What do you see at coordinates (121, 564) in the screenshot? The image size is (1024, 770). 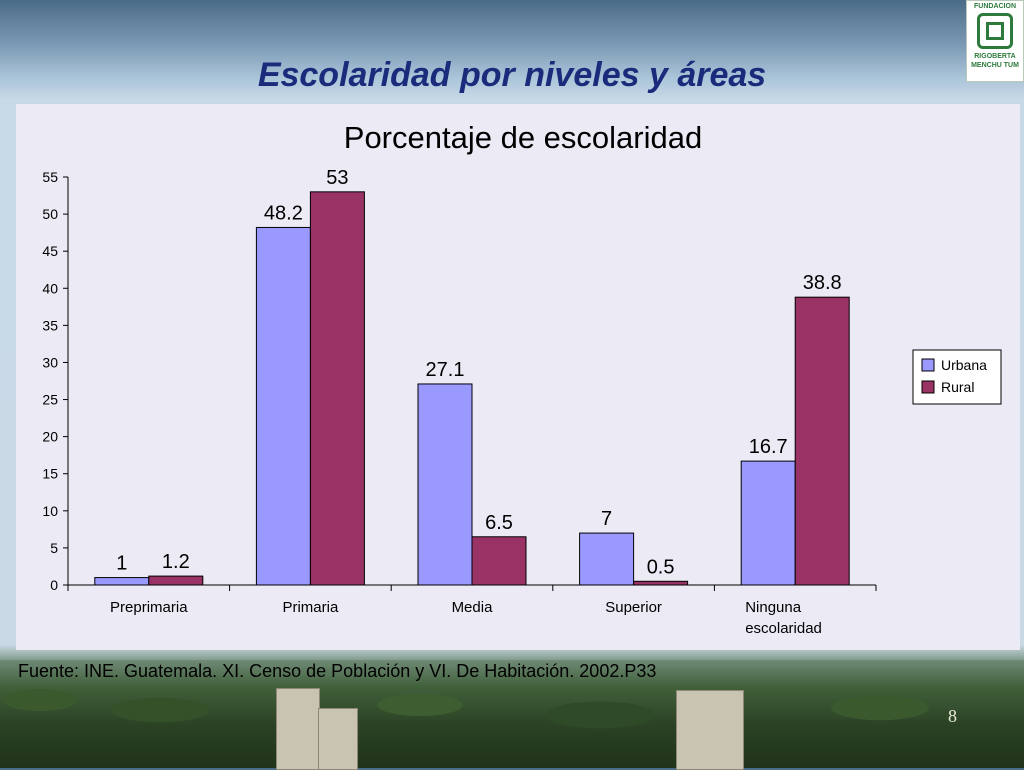 I see `data-label: 1` at bounding box center [121, 564].